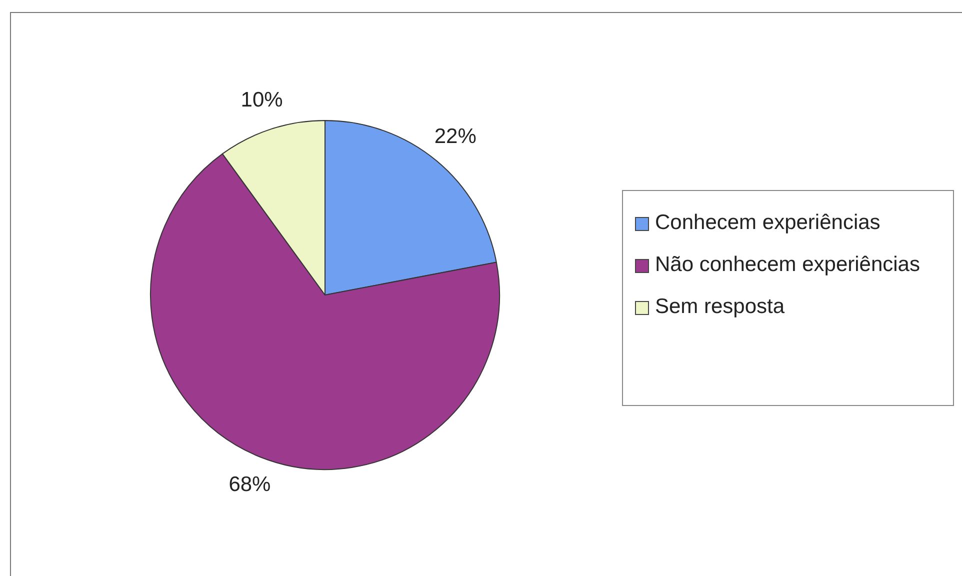 The height and width of the screenshot is (576, 962). What do you see at coordinates (768, 223) in the screenshot?
I see `legend-label: Conhecem experiências` at bounding box center [768, 223].